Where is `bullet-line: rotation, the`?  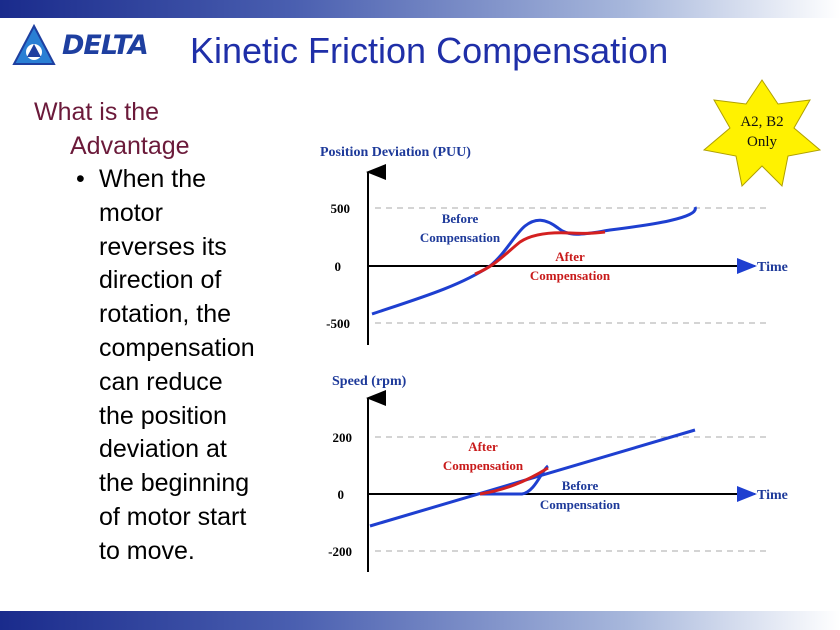
bullet-line: rotation, the is located at coordinates (165, 314).